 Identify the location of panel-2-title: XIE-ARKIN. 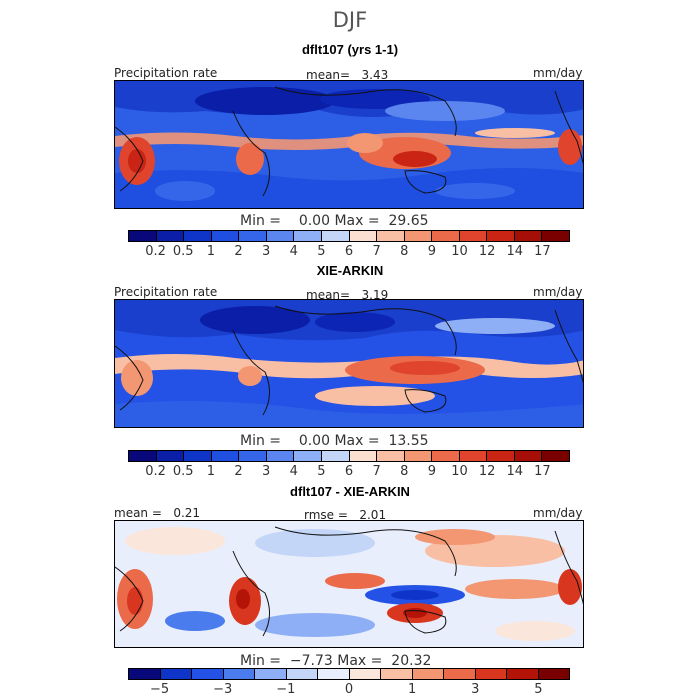
(350, 270).